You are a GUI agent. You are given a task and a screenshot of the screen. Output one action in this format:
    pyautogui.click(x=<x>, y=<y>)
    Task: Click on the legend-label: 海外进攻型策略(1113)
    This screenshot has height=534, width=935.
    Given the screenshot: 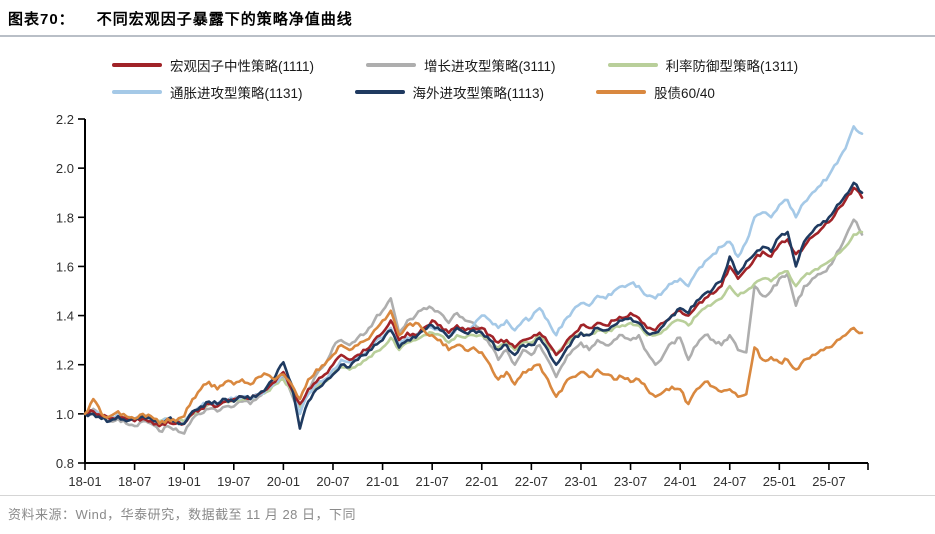 What is the action you would take?
    pyautogui.click(x=478, y=93)
    